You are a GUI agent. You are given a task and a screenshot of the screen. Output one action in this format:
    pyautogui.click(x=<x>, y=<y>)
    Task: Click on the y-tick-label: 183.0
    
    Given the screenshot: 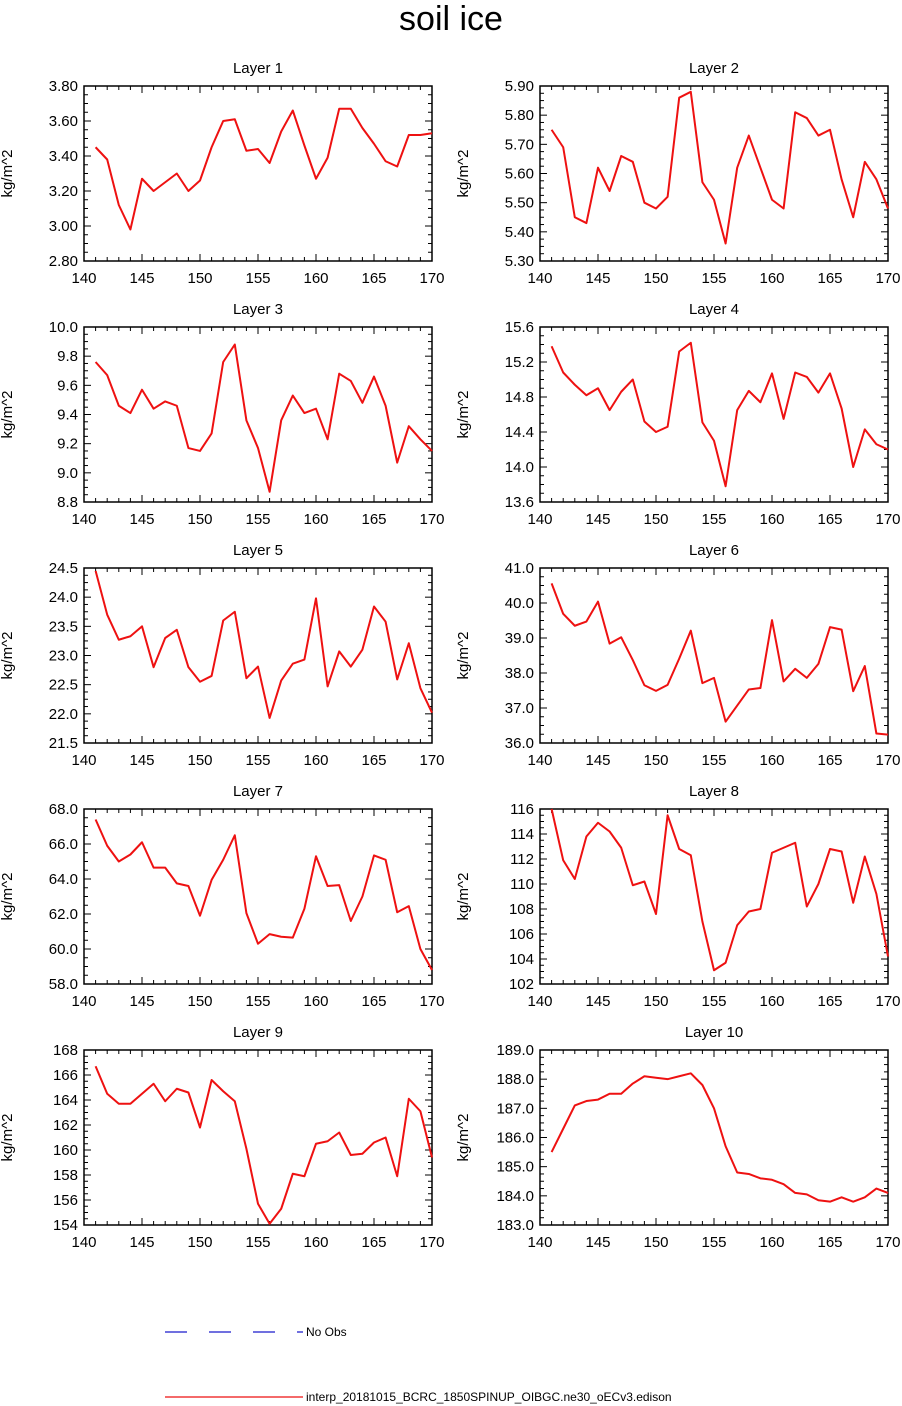 What is the action you would take?
    pyautogui.click(x=515, y=1225)
    